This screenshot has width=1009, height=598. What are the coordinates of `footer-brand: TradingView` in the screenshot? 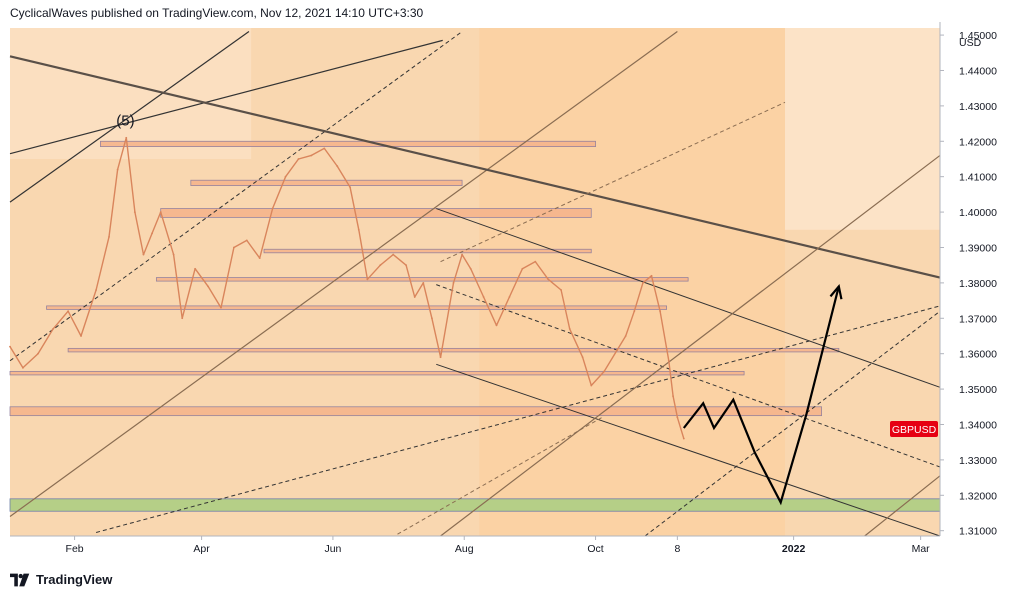 It's located at (74, 579).